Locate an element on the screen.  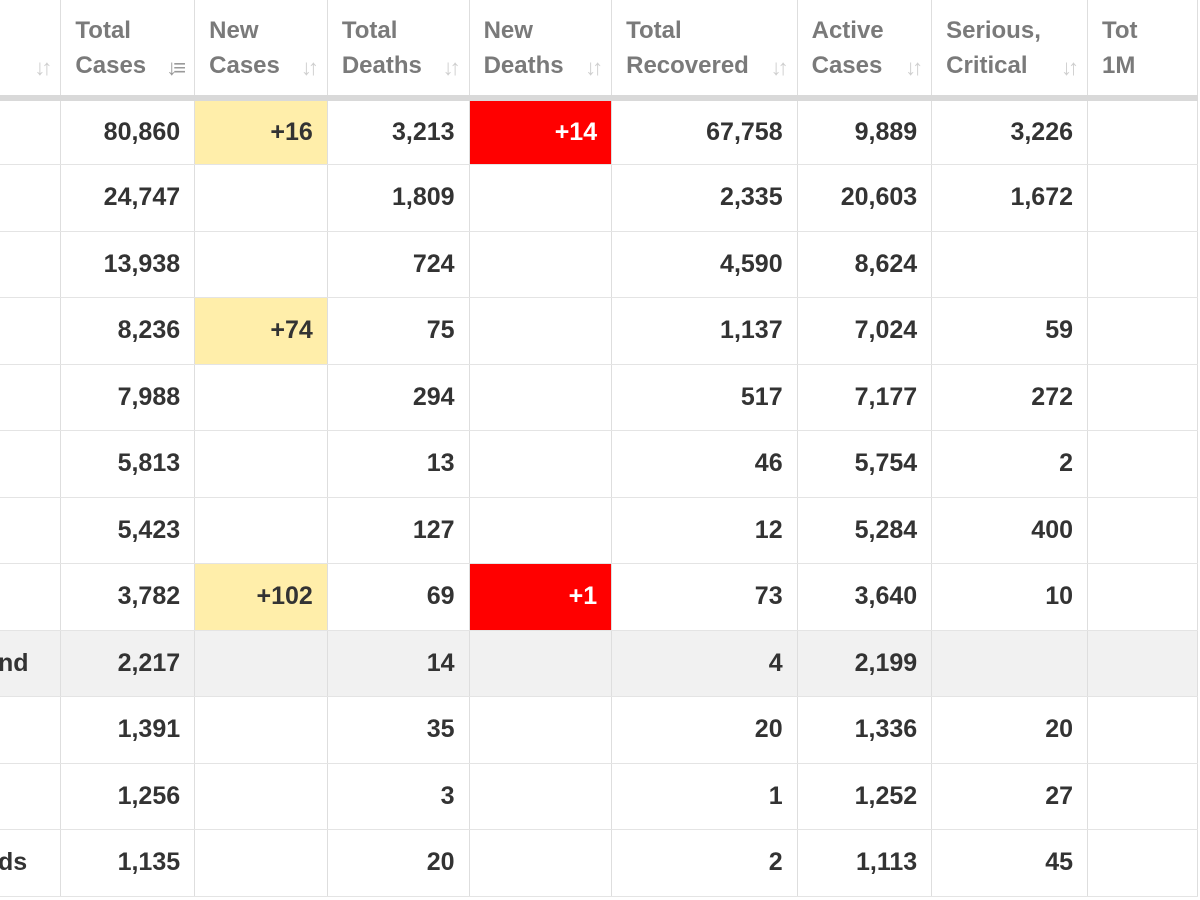
new-cases-cell: +102 is located at coordinates (261, 597).